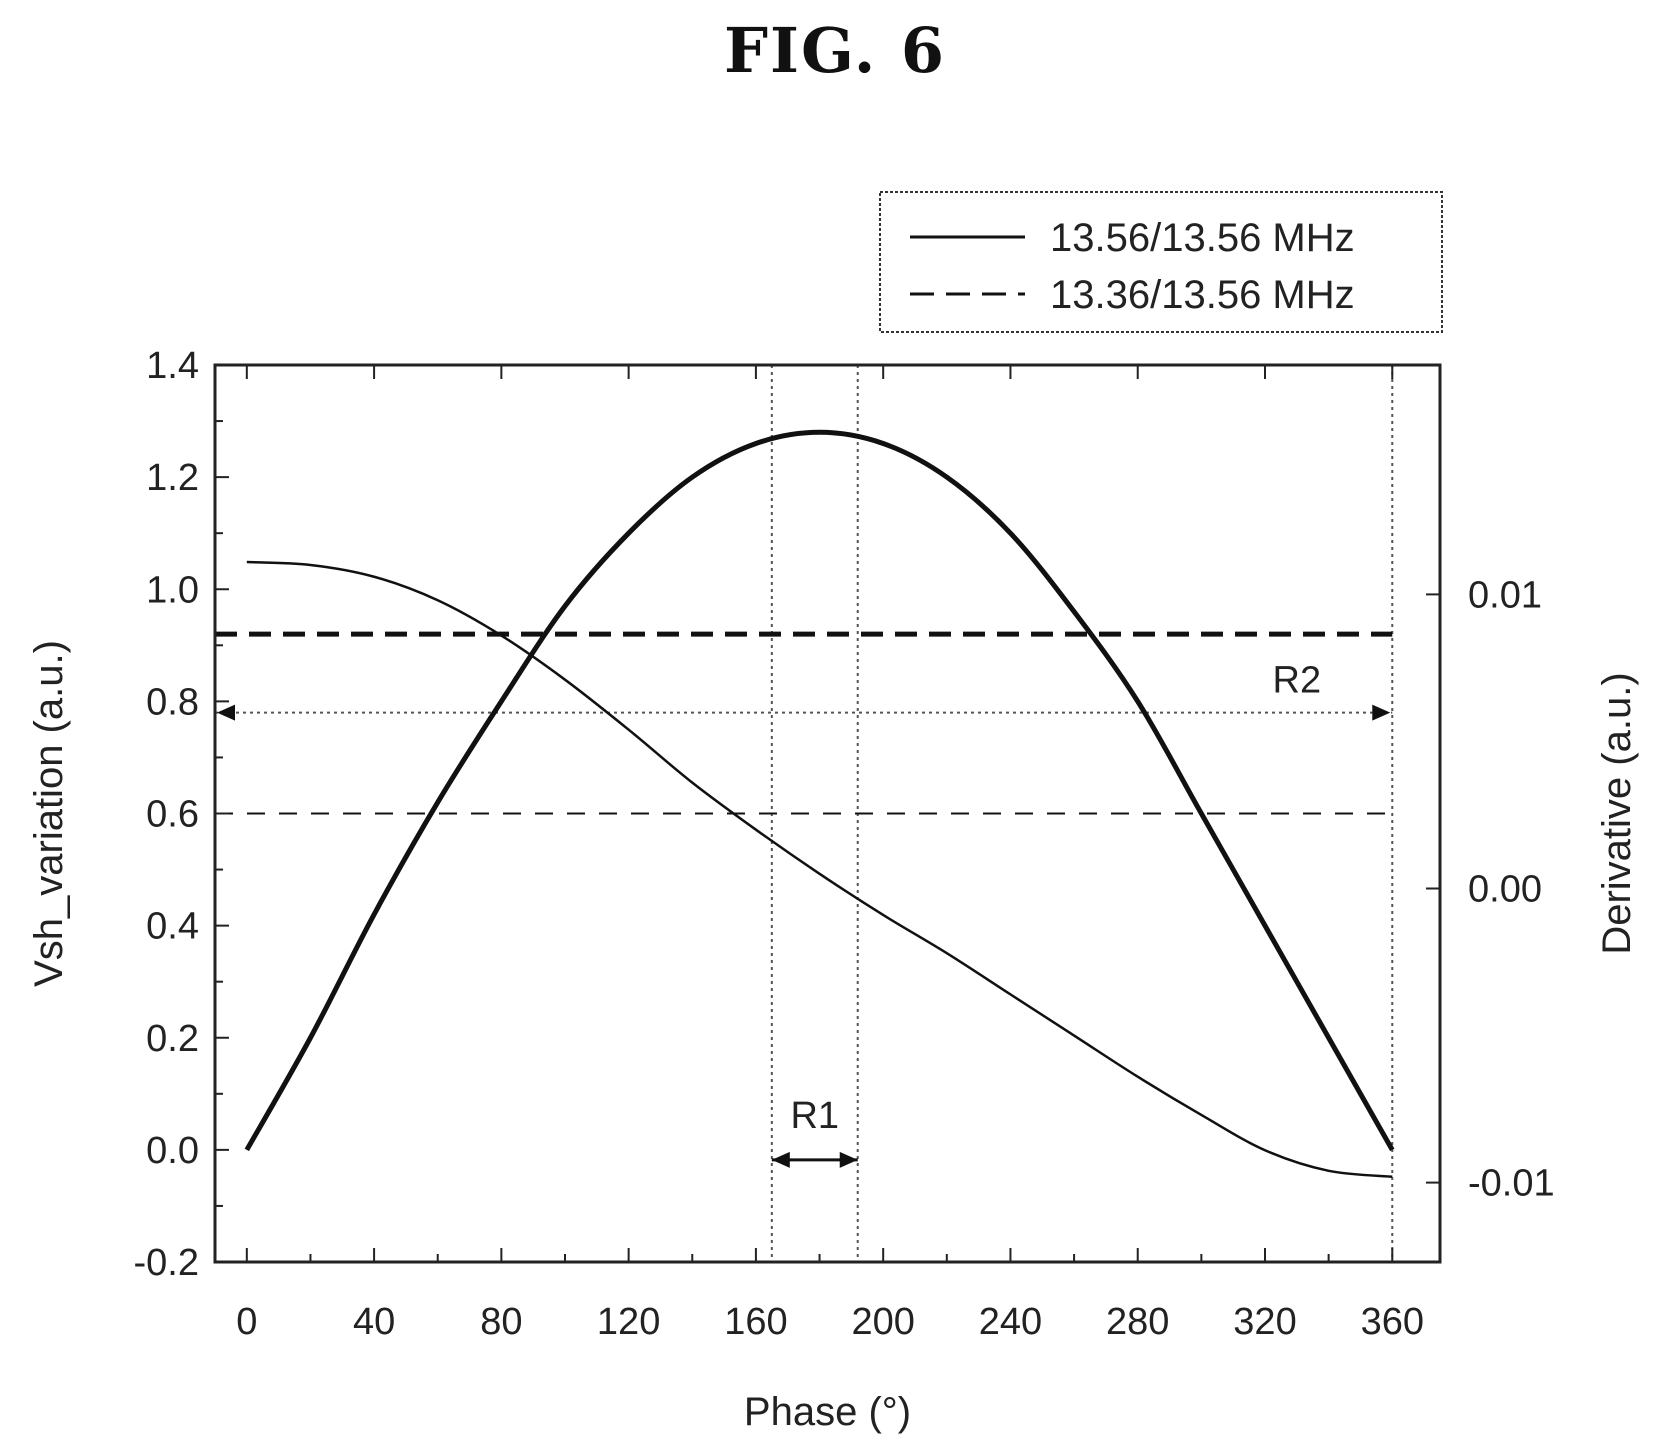 Image resolution: width=1670 pixels, height=1447 pixels. I want to click on y-tick-label: 1.4, so click(172, 366).